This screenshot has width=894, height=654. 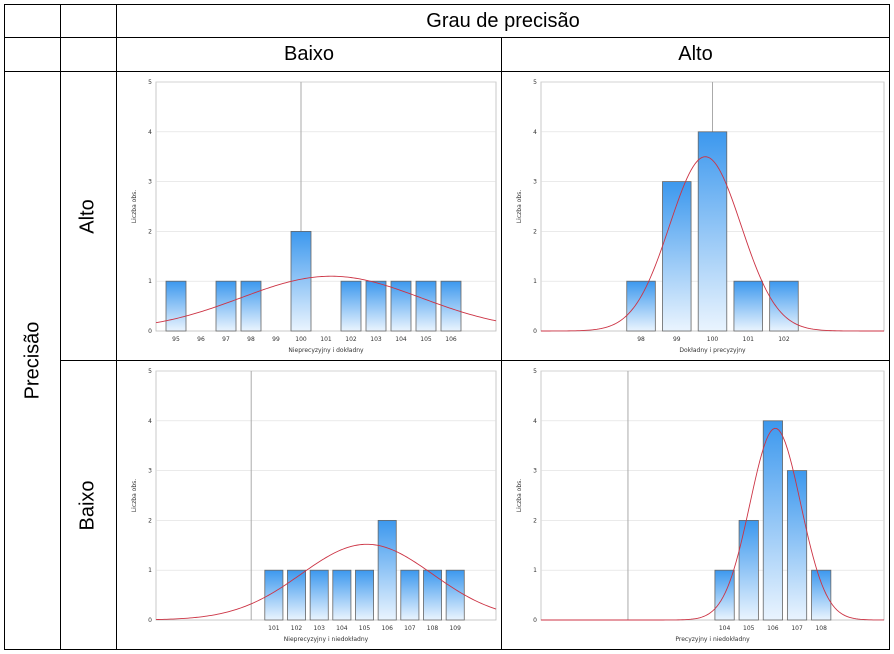 I want to click on table-border-bottom, so click(x=447, y=649).